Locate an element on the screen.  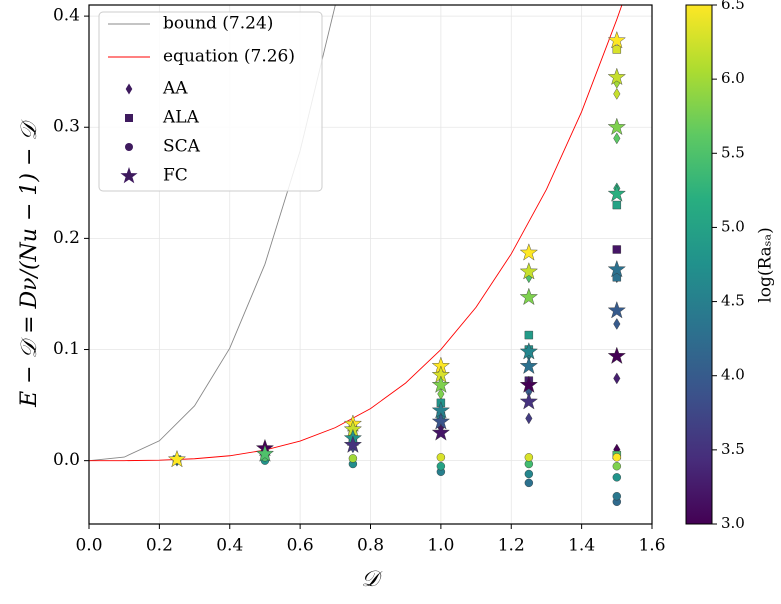
colorbar-label: log(Raₛₐ) is located at coordinates (766, 264).